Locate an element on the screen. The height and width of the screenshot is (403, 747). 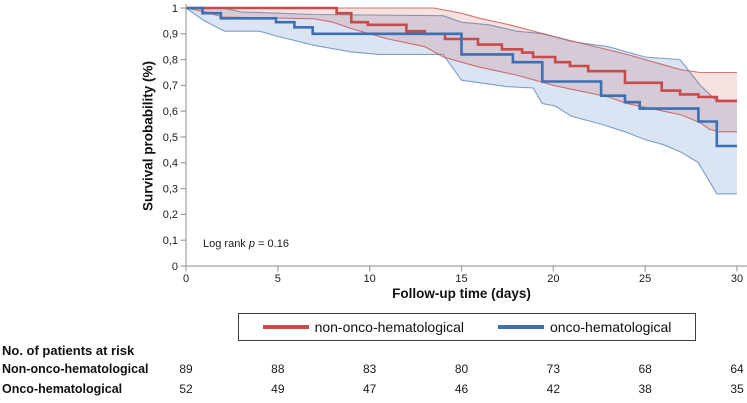
risk-count-value: 83 is located at coordinates (369, 369).